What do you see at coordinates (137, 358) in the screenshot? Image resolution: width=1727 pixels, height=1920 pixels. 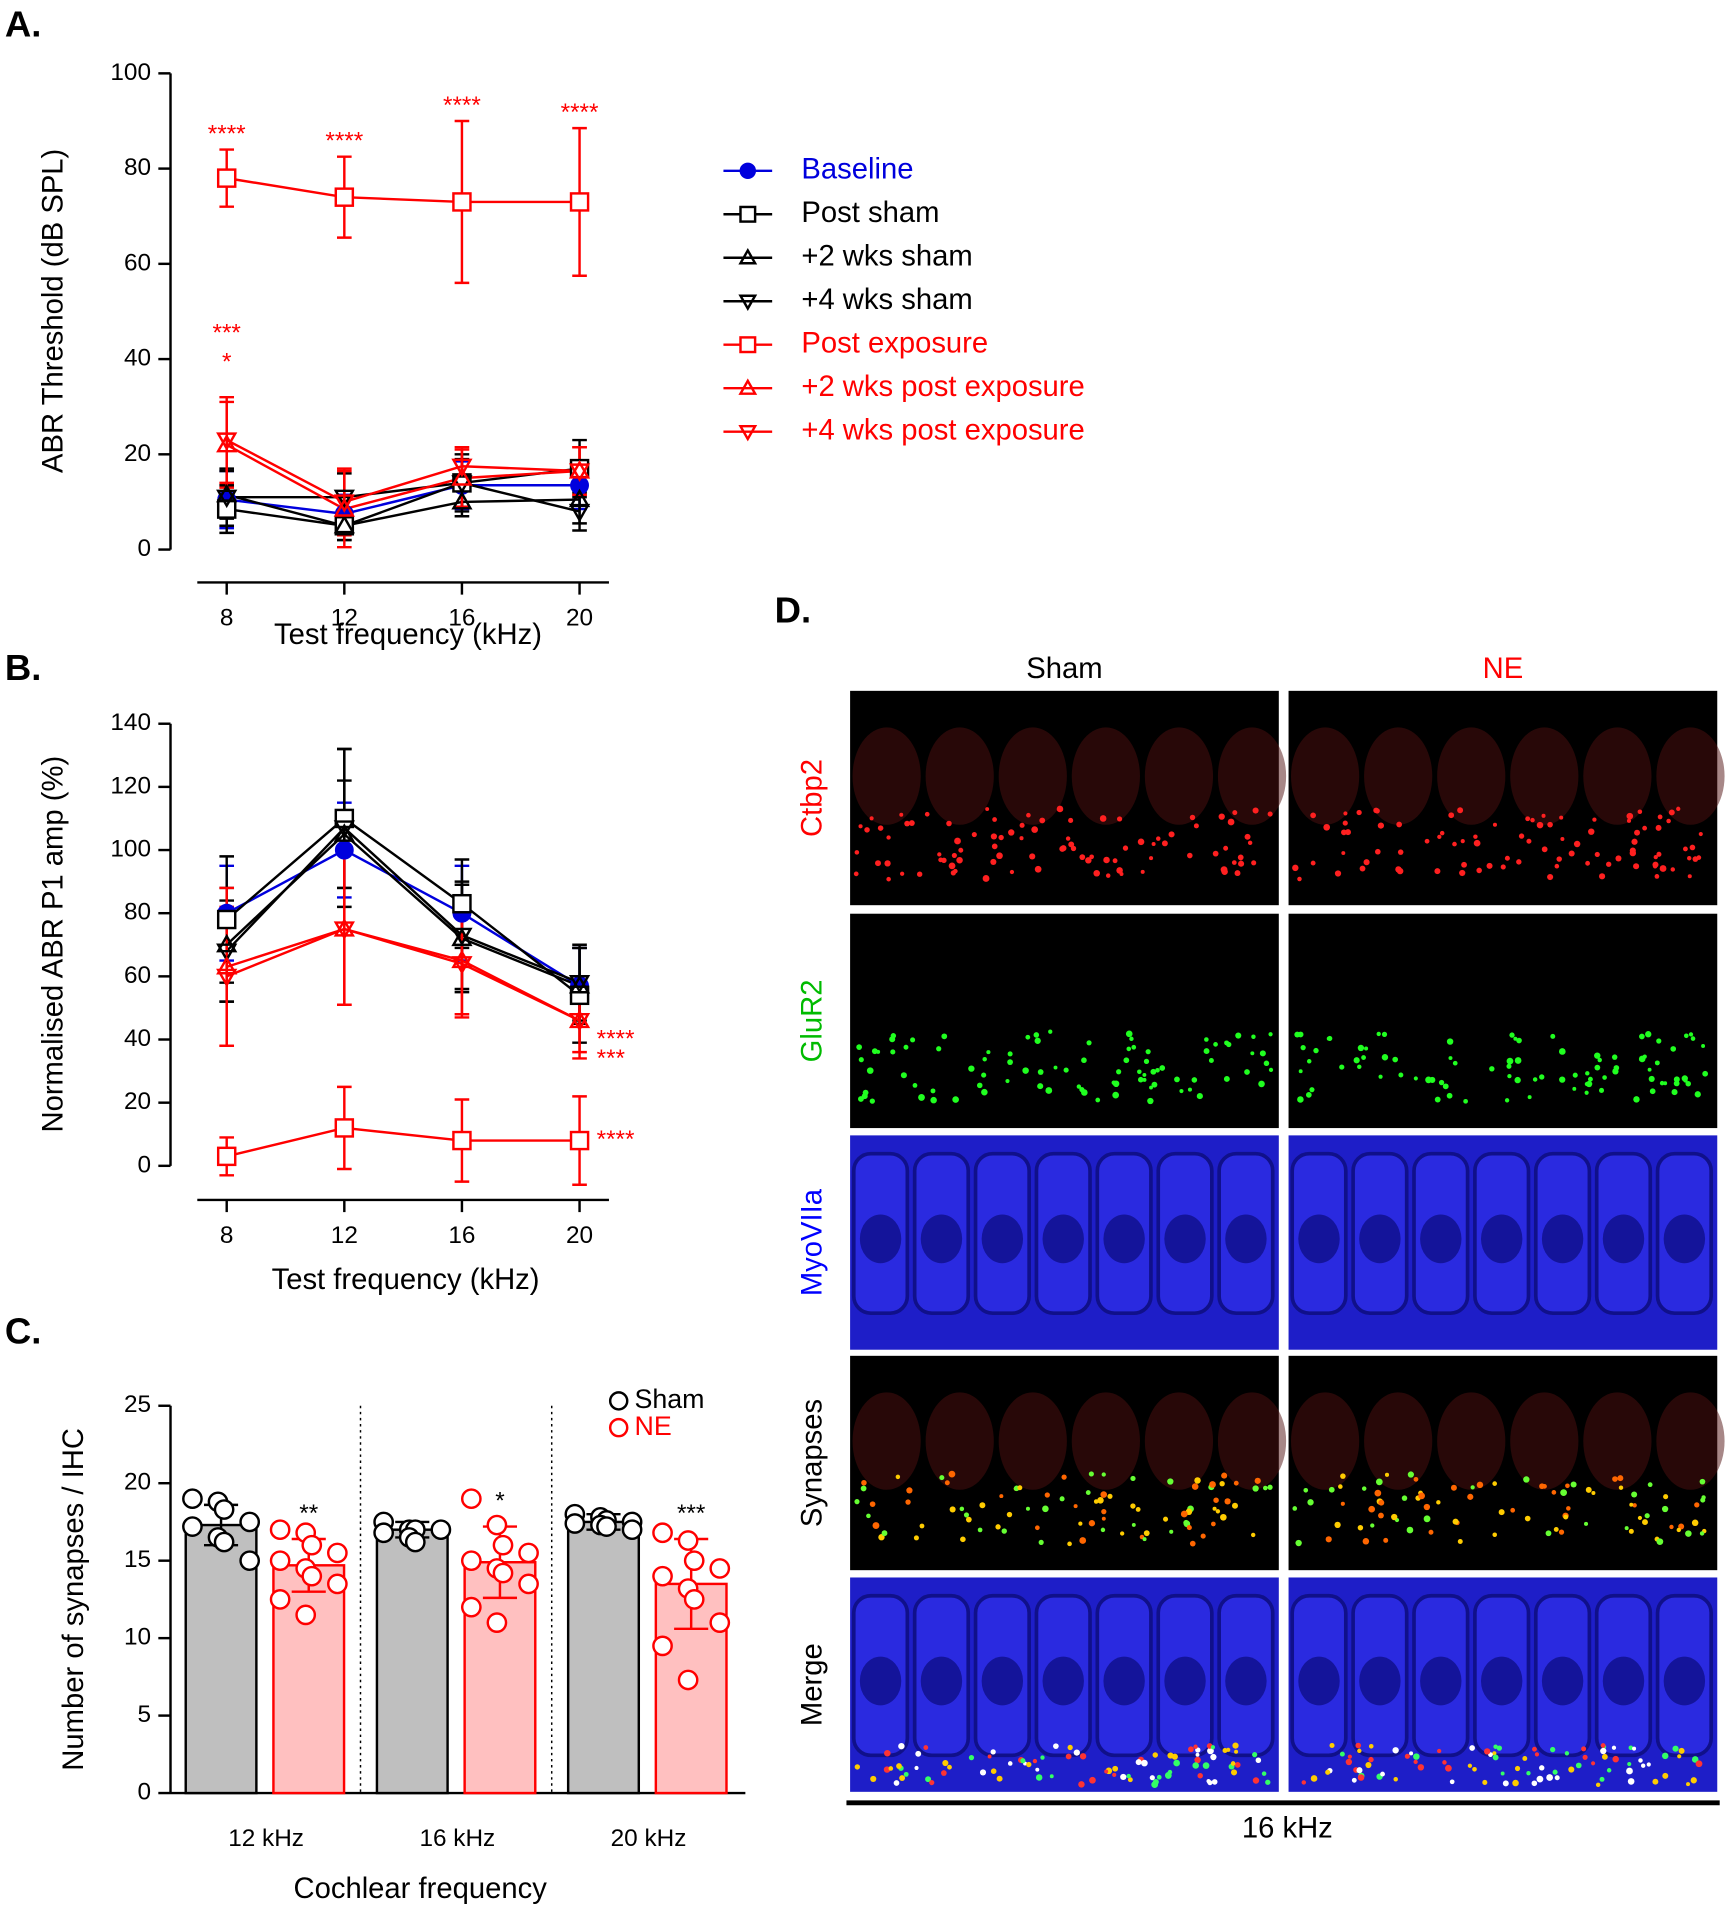 I see `y-tick-label: 40` at bounding box center [137, 358].